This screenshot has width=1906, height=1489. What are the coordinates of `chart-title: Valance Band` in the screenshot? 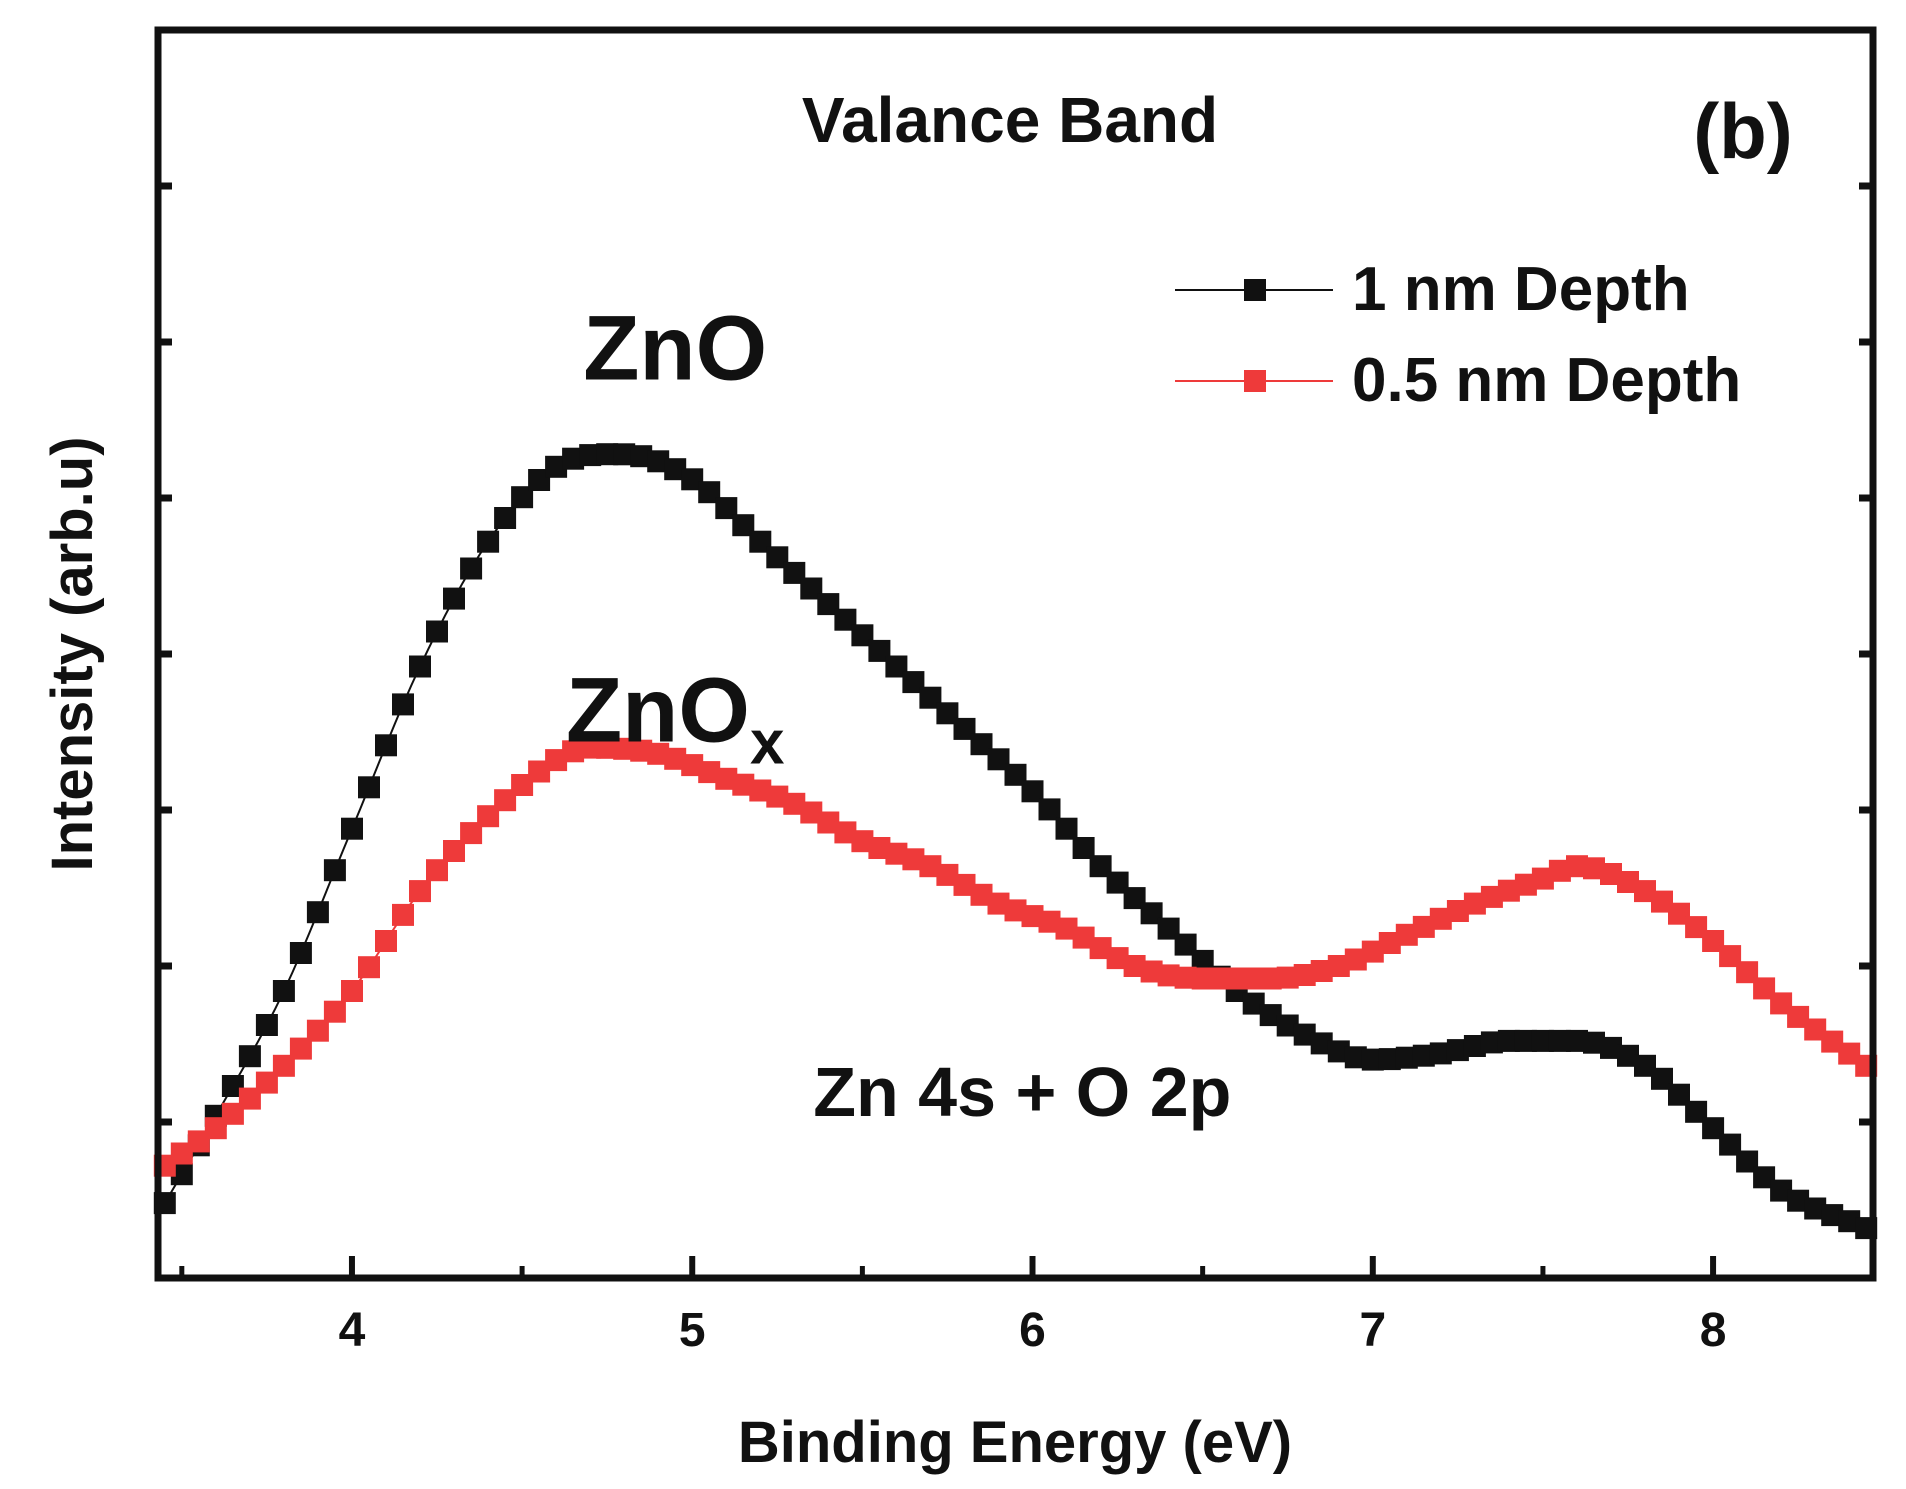 It's located at (1010, 120).